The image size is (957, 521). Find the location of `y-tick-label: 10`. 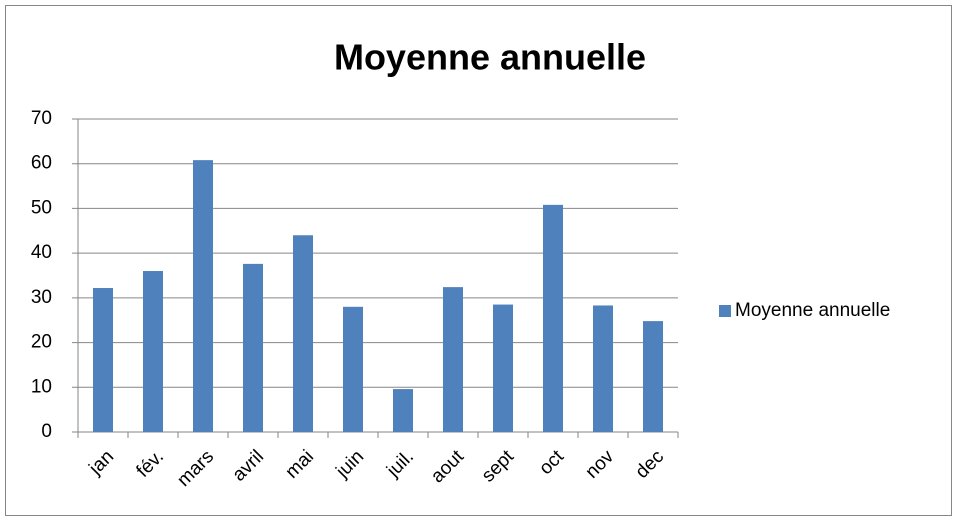

y-tick-label: 10 is located at coordinates (41, 386).